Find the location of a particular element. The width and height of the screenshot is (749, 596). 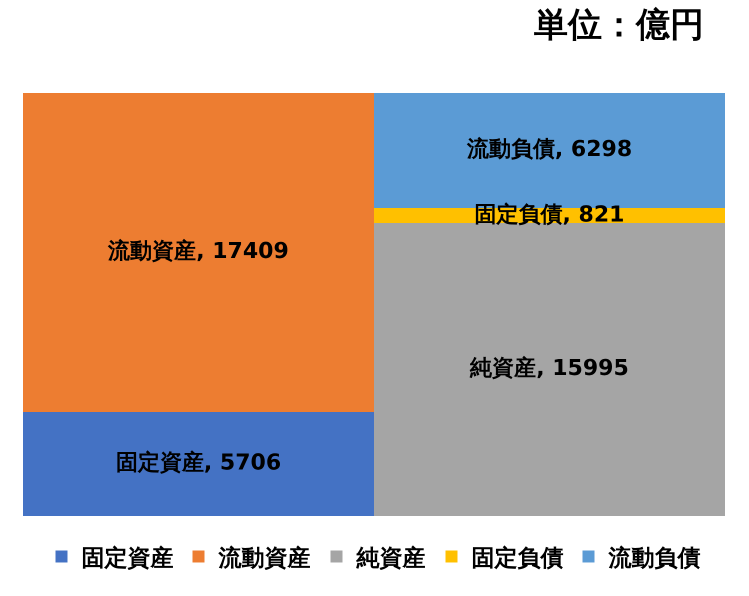

data-label: 純資産, 15995 is located at coordinates (549, 368).